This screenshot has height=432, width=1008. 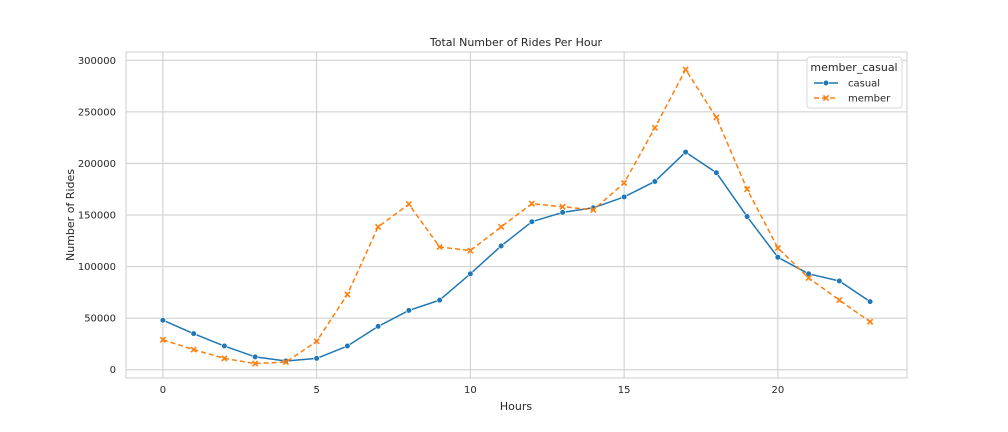 I want to click on x-tick-label: 15, so click(x=624, y=390).